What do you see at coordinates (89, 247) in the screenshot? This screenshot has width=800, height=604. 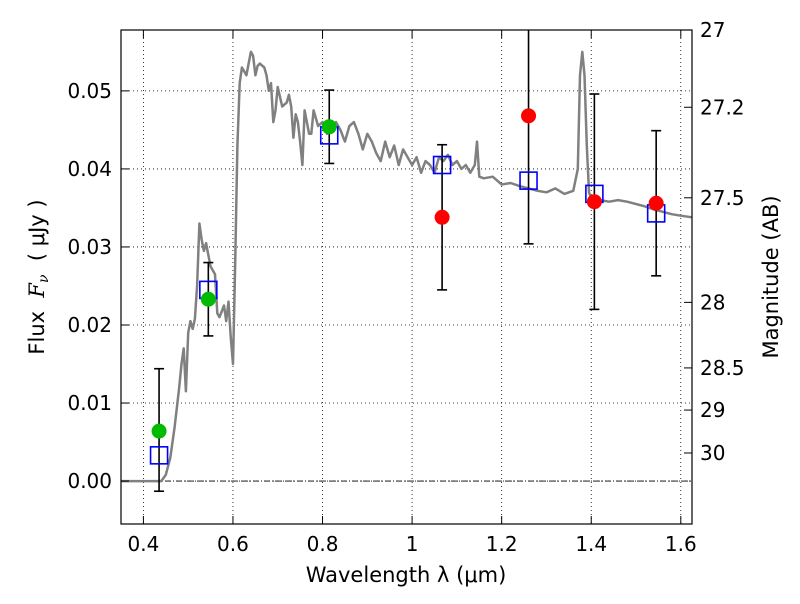 I see `y-tick-label: 0.03` at bounding box center [89, 247].